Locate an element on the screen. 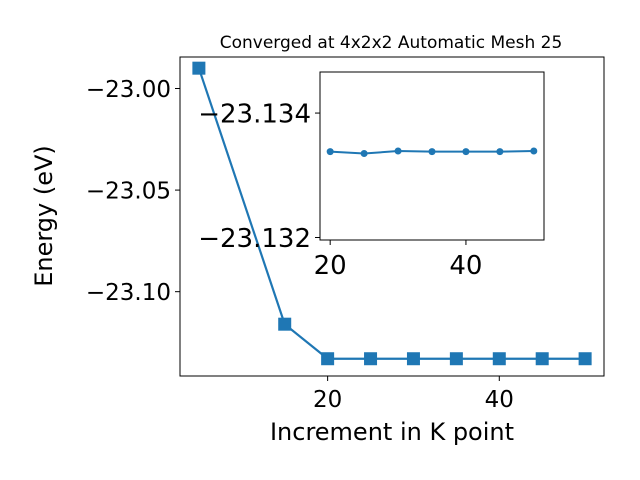 This screenshot has width=640, height=480. inset-plot-frame is located at coordinates (432, 156).